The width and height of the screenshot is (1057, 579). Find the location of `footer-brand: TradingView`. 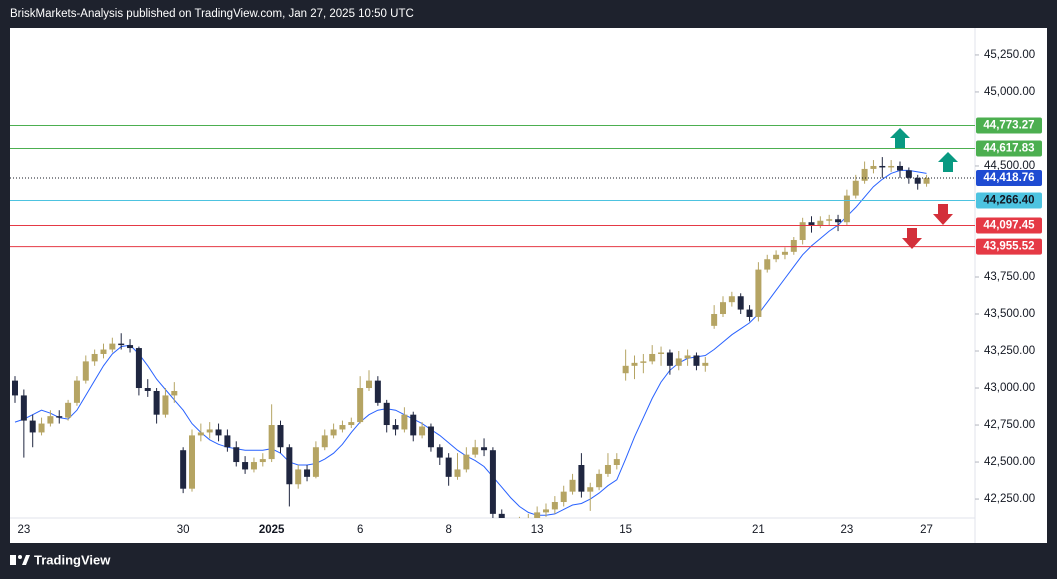

footer-brand: TradingView is located at coordinates (72, 559).